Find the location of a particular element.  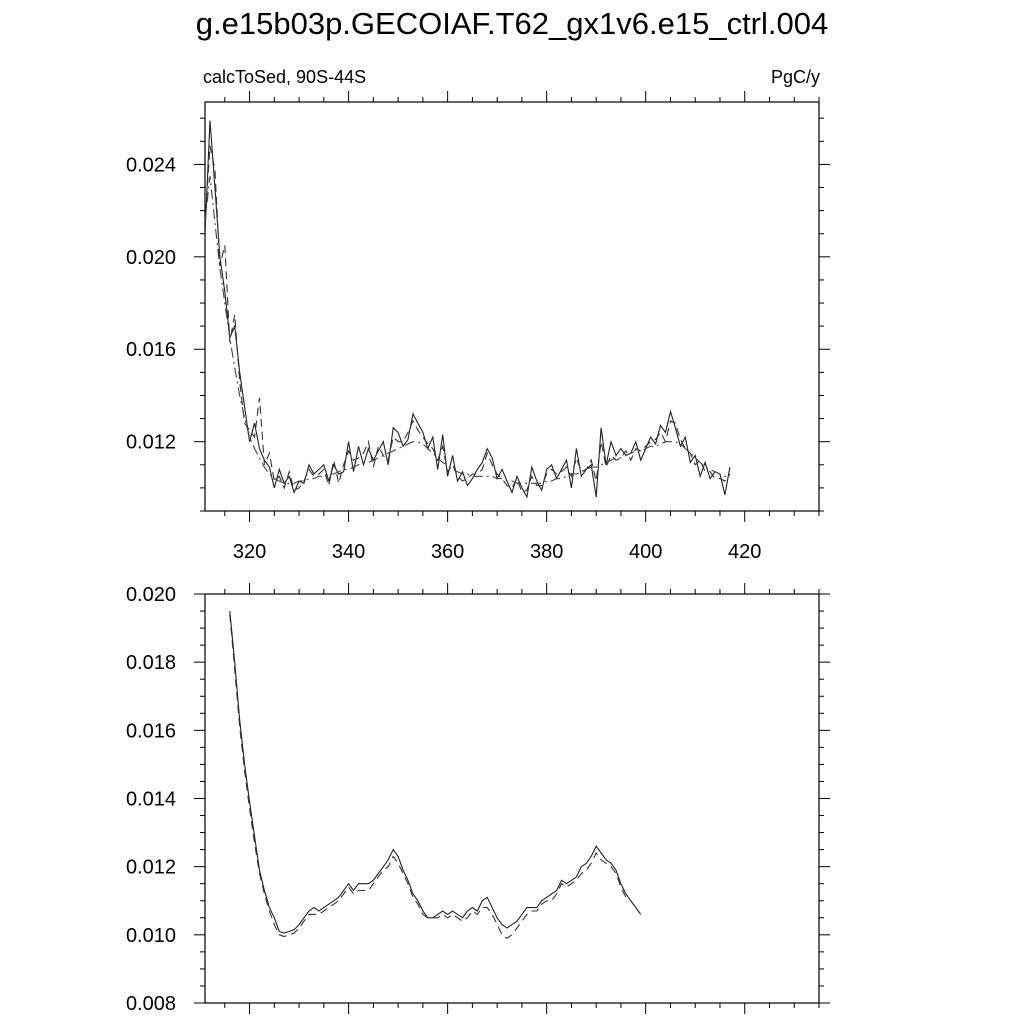

x-tick-label: 340 is located at coordinates (348, 552).